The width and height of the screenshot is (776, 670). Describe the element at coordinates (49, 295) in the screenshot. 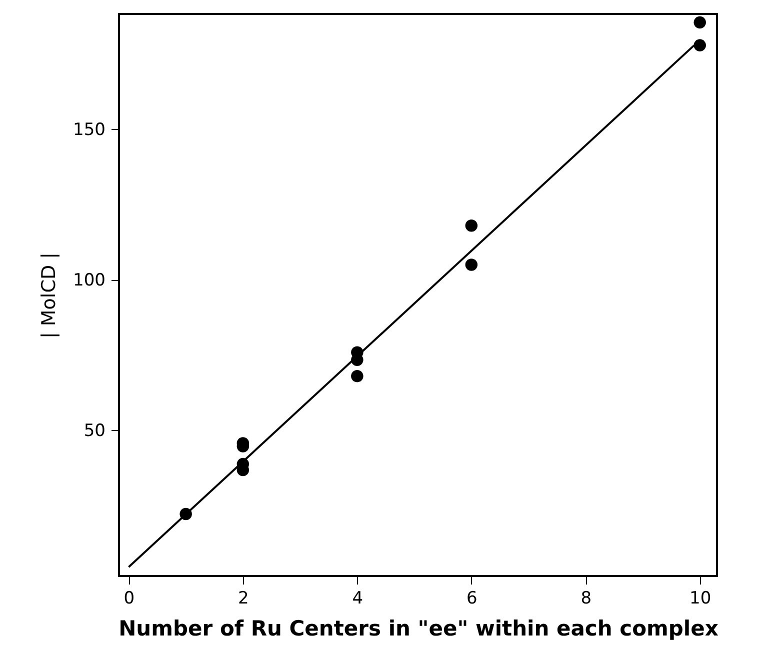

I see `y-axis-title: | MolCD |` at that location.